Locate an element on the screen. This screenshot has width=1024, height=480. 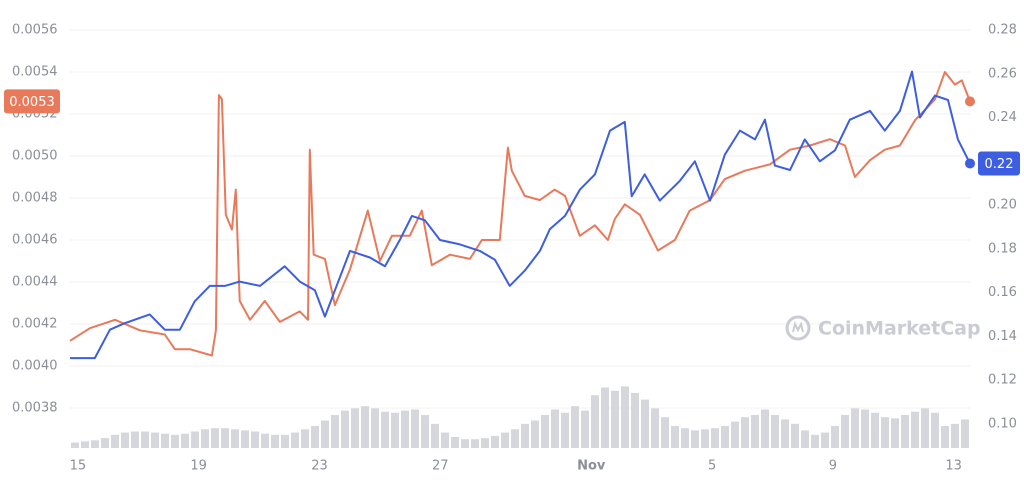
y2-tick-label: 0.12 is located at coordinates (1002, 380).